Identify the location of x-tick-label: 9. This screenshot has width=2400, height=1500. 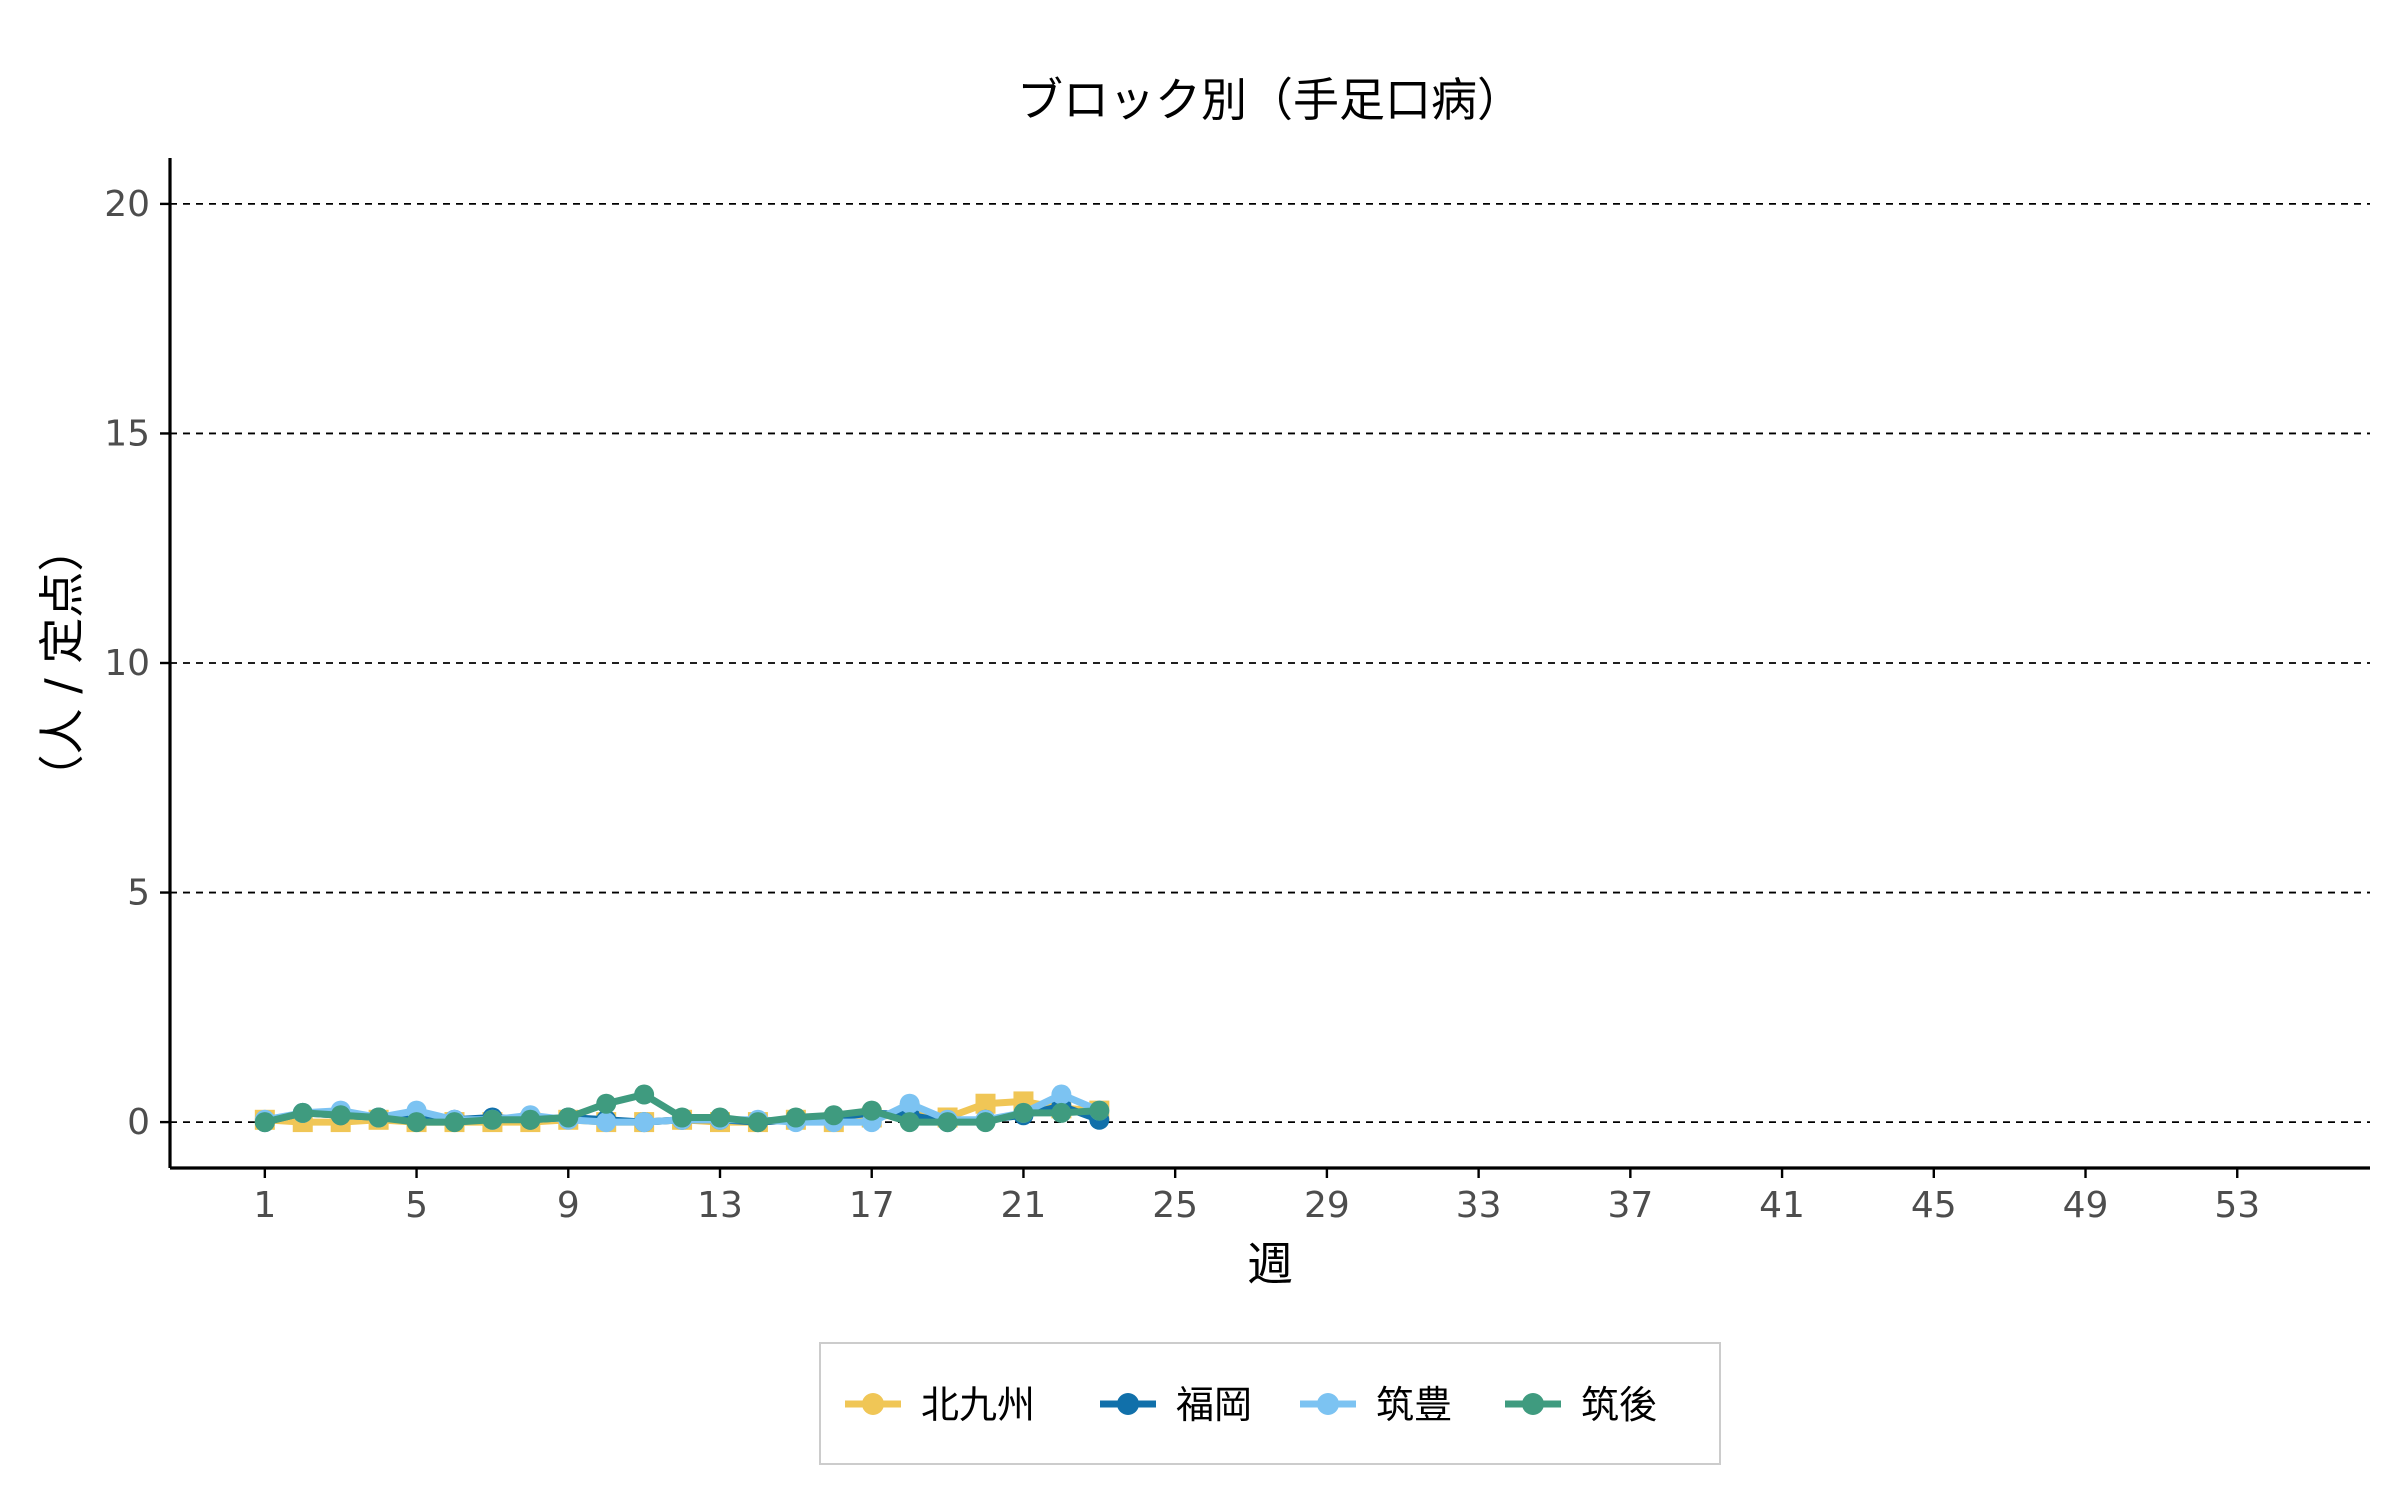
(568, 1205).